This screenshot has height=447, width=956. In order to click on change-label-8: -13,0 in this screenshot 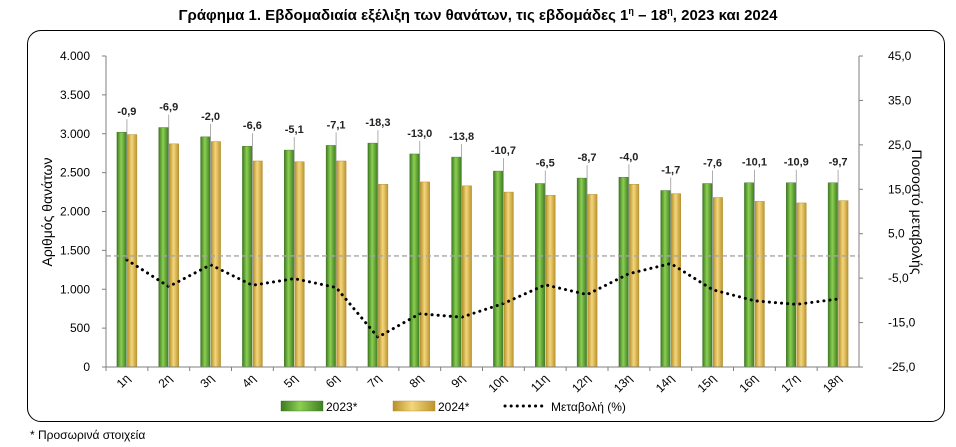, I will do `click(419, 134)`.